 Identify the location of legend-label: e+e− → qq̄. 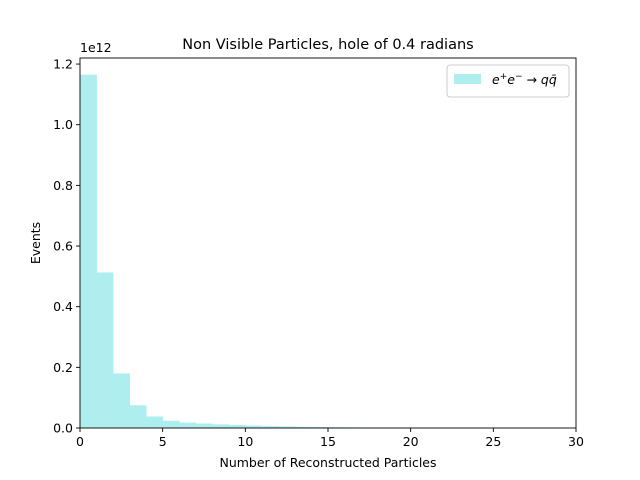
(524, 79).